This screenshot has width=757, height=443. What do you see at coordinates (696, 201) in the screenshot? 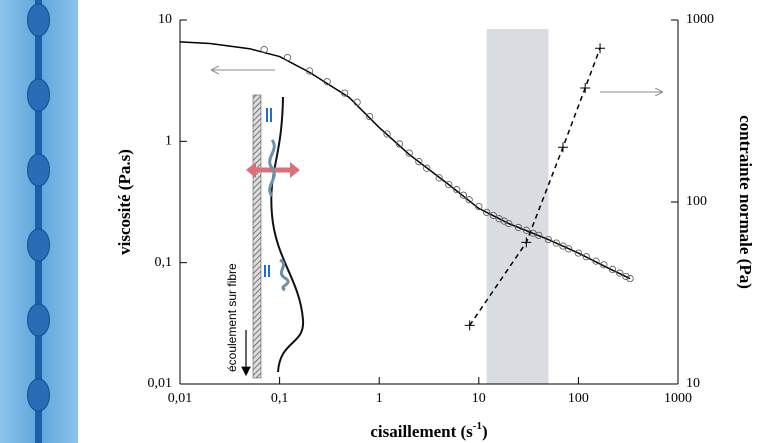
I see `y2-tick-label: 100` at bounding box center [696, 201].